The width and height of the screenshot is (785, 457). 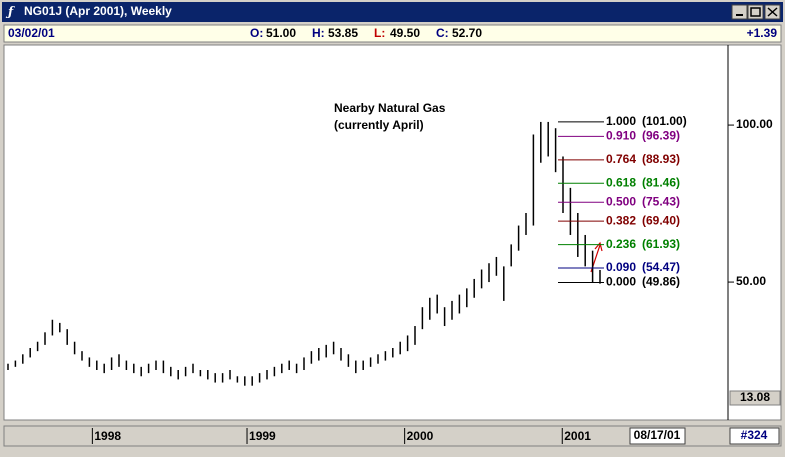 I want to click on app-icon: ƒ, so click(x=10, y=12).